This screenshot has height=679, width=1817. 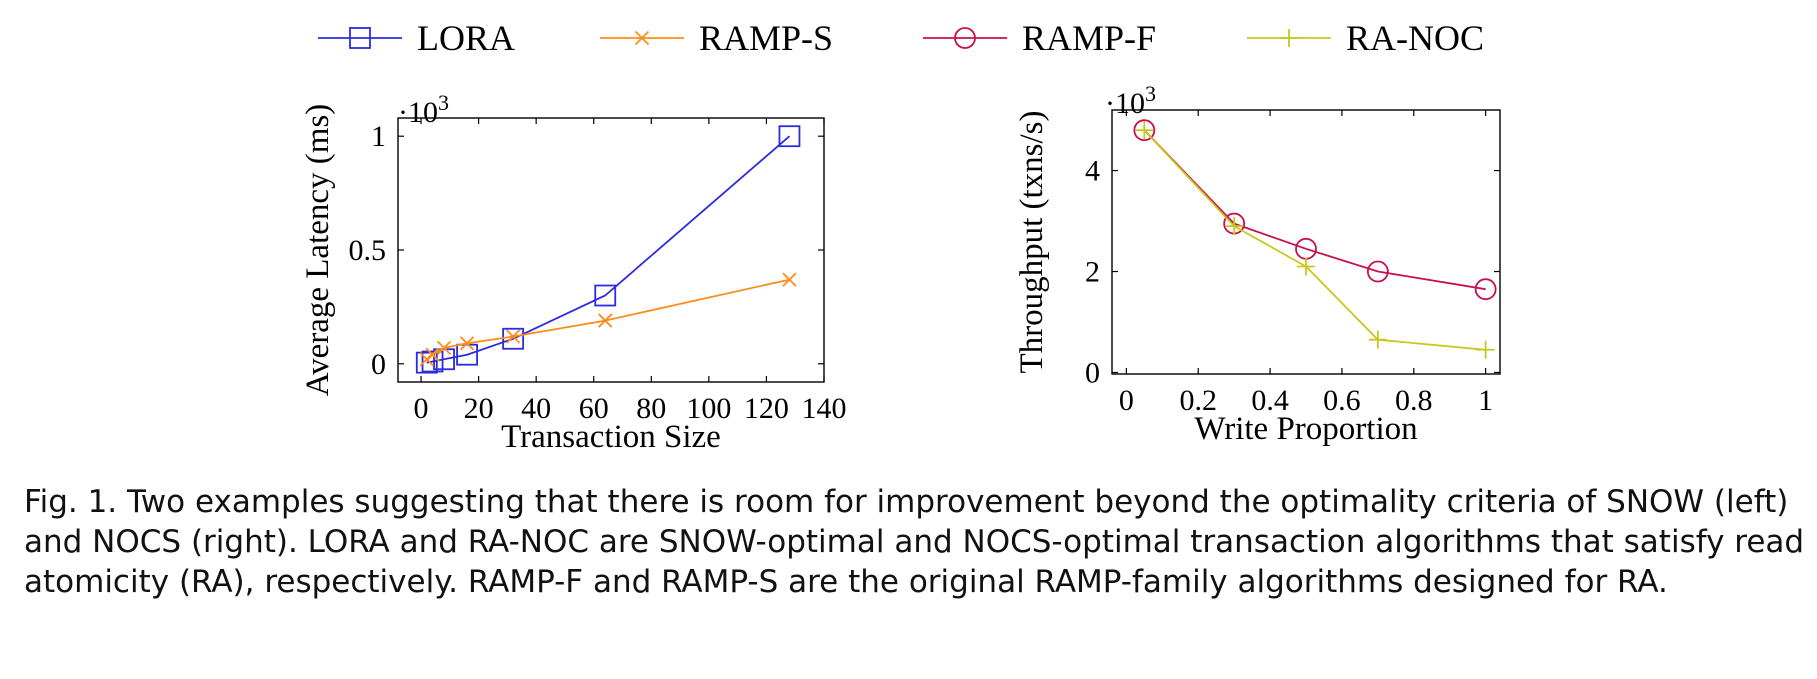 What do you see at coordinates (466, 38) in the screenshot?
I see `legend-label-lora: LORA` at bounding box center [466, 38].